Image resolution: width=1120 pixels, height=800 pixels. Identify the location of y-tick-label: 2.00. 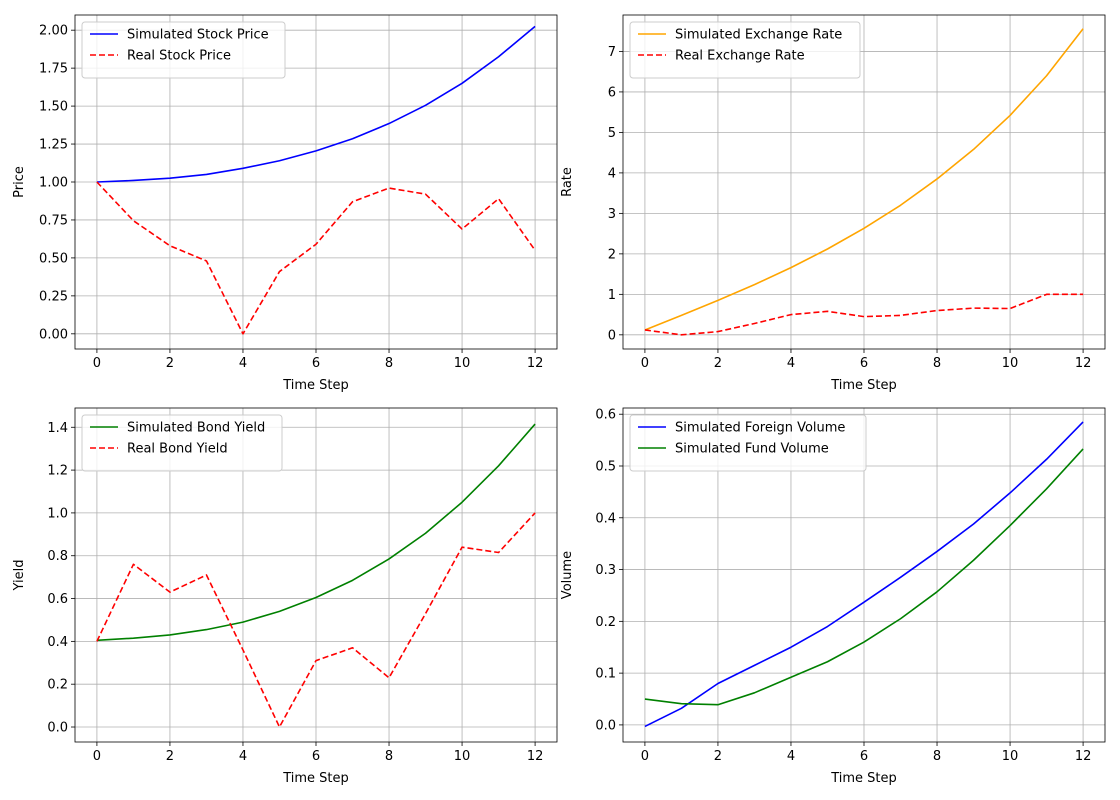
(53, 31).